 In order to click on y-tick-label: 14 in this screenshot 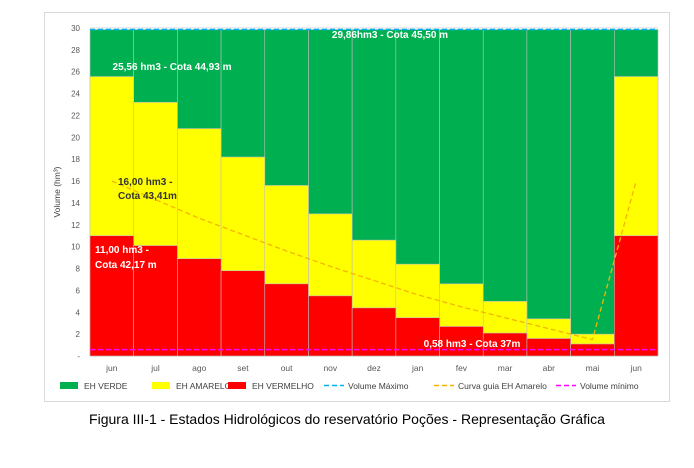, I will do `click(75, 203)`.